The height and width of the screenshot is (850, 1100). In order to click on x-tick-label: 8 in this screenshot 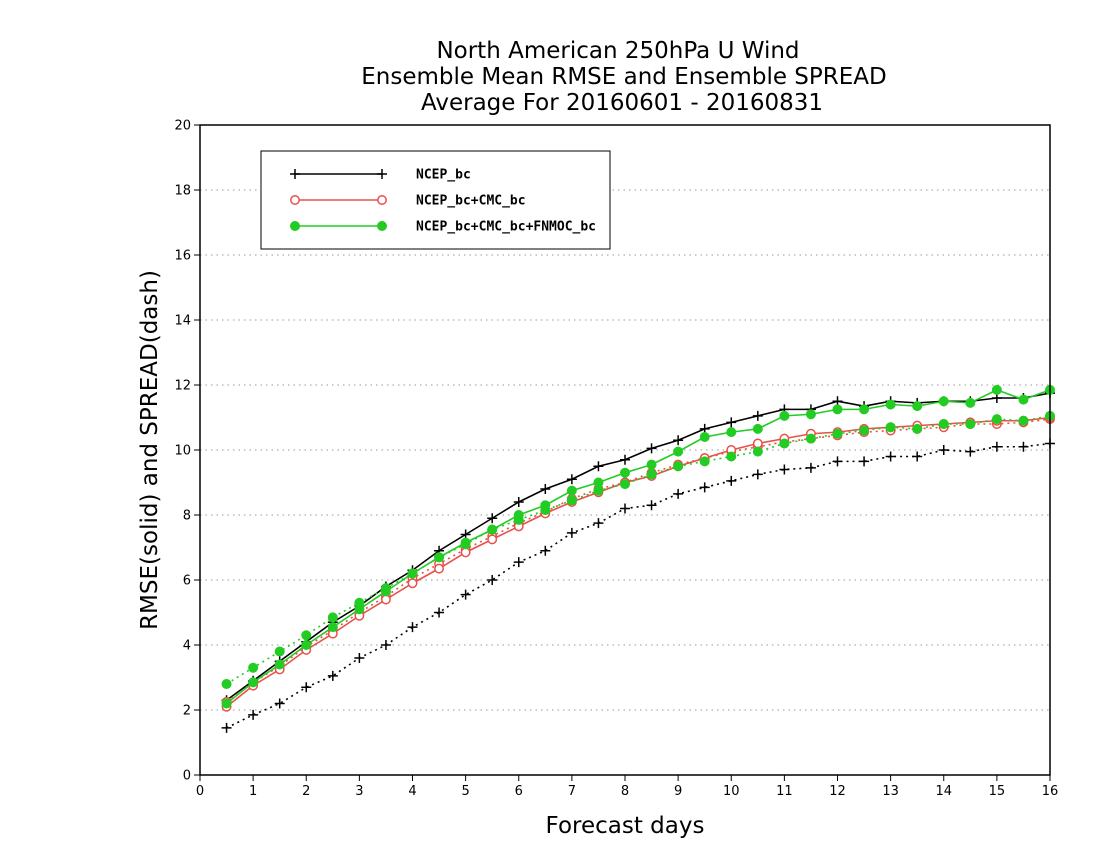, I will do `click(625, 791)`.